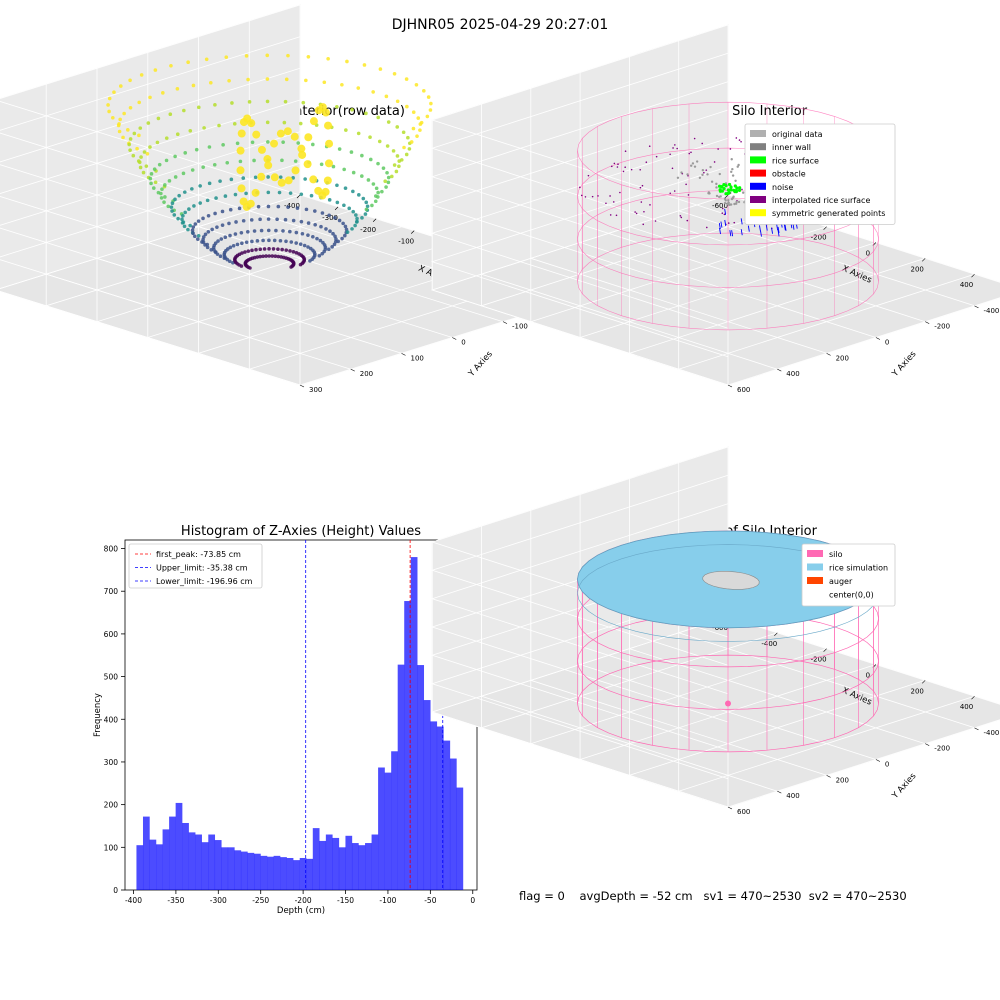  What do you see at coordinates (758, 212) in the screenshot?
I see `legend-swatch` at bounding box center [758, 212].